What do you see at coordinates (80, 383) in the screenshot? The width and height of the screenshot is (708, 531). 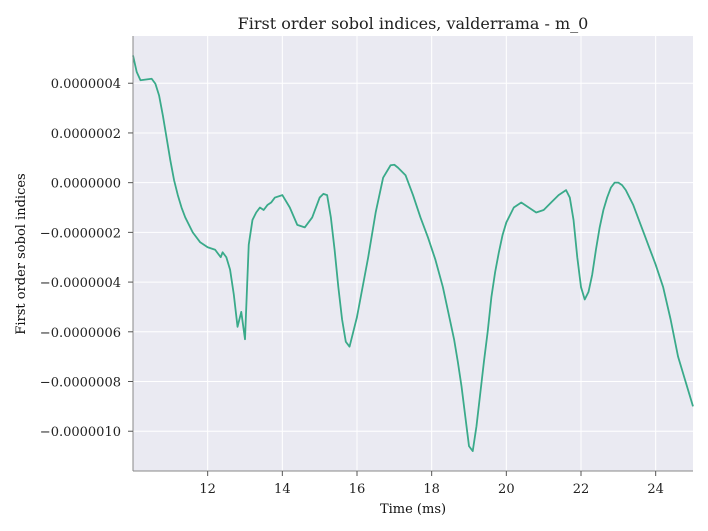 I see `y-tick-label: −0.0000008` at bounding box center [80, 383].